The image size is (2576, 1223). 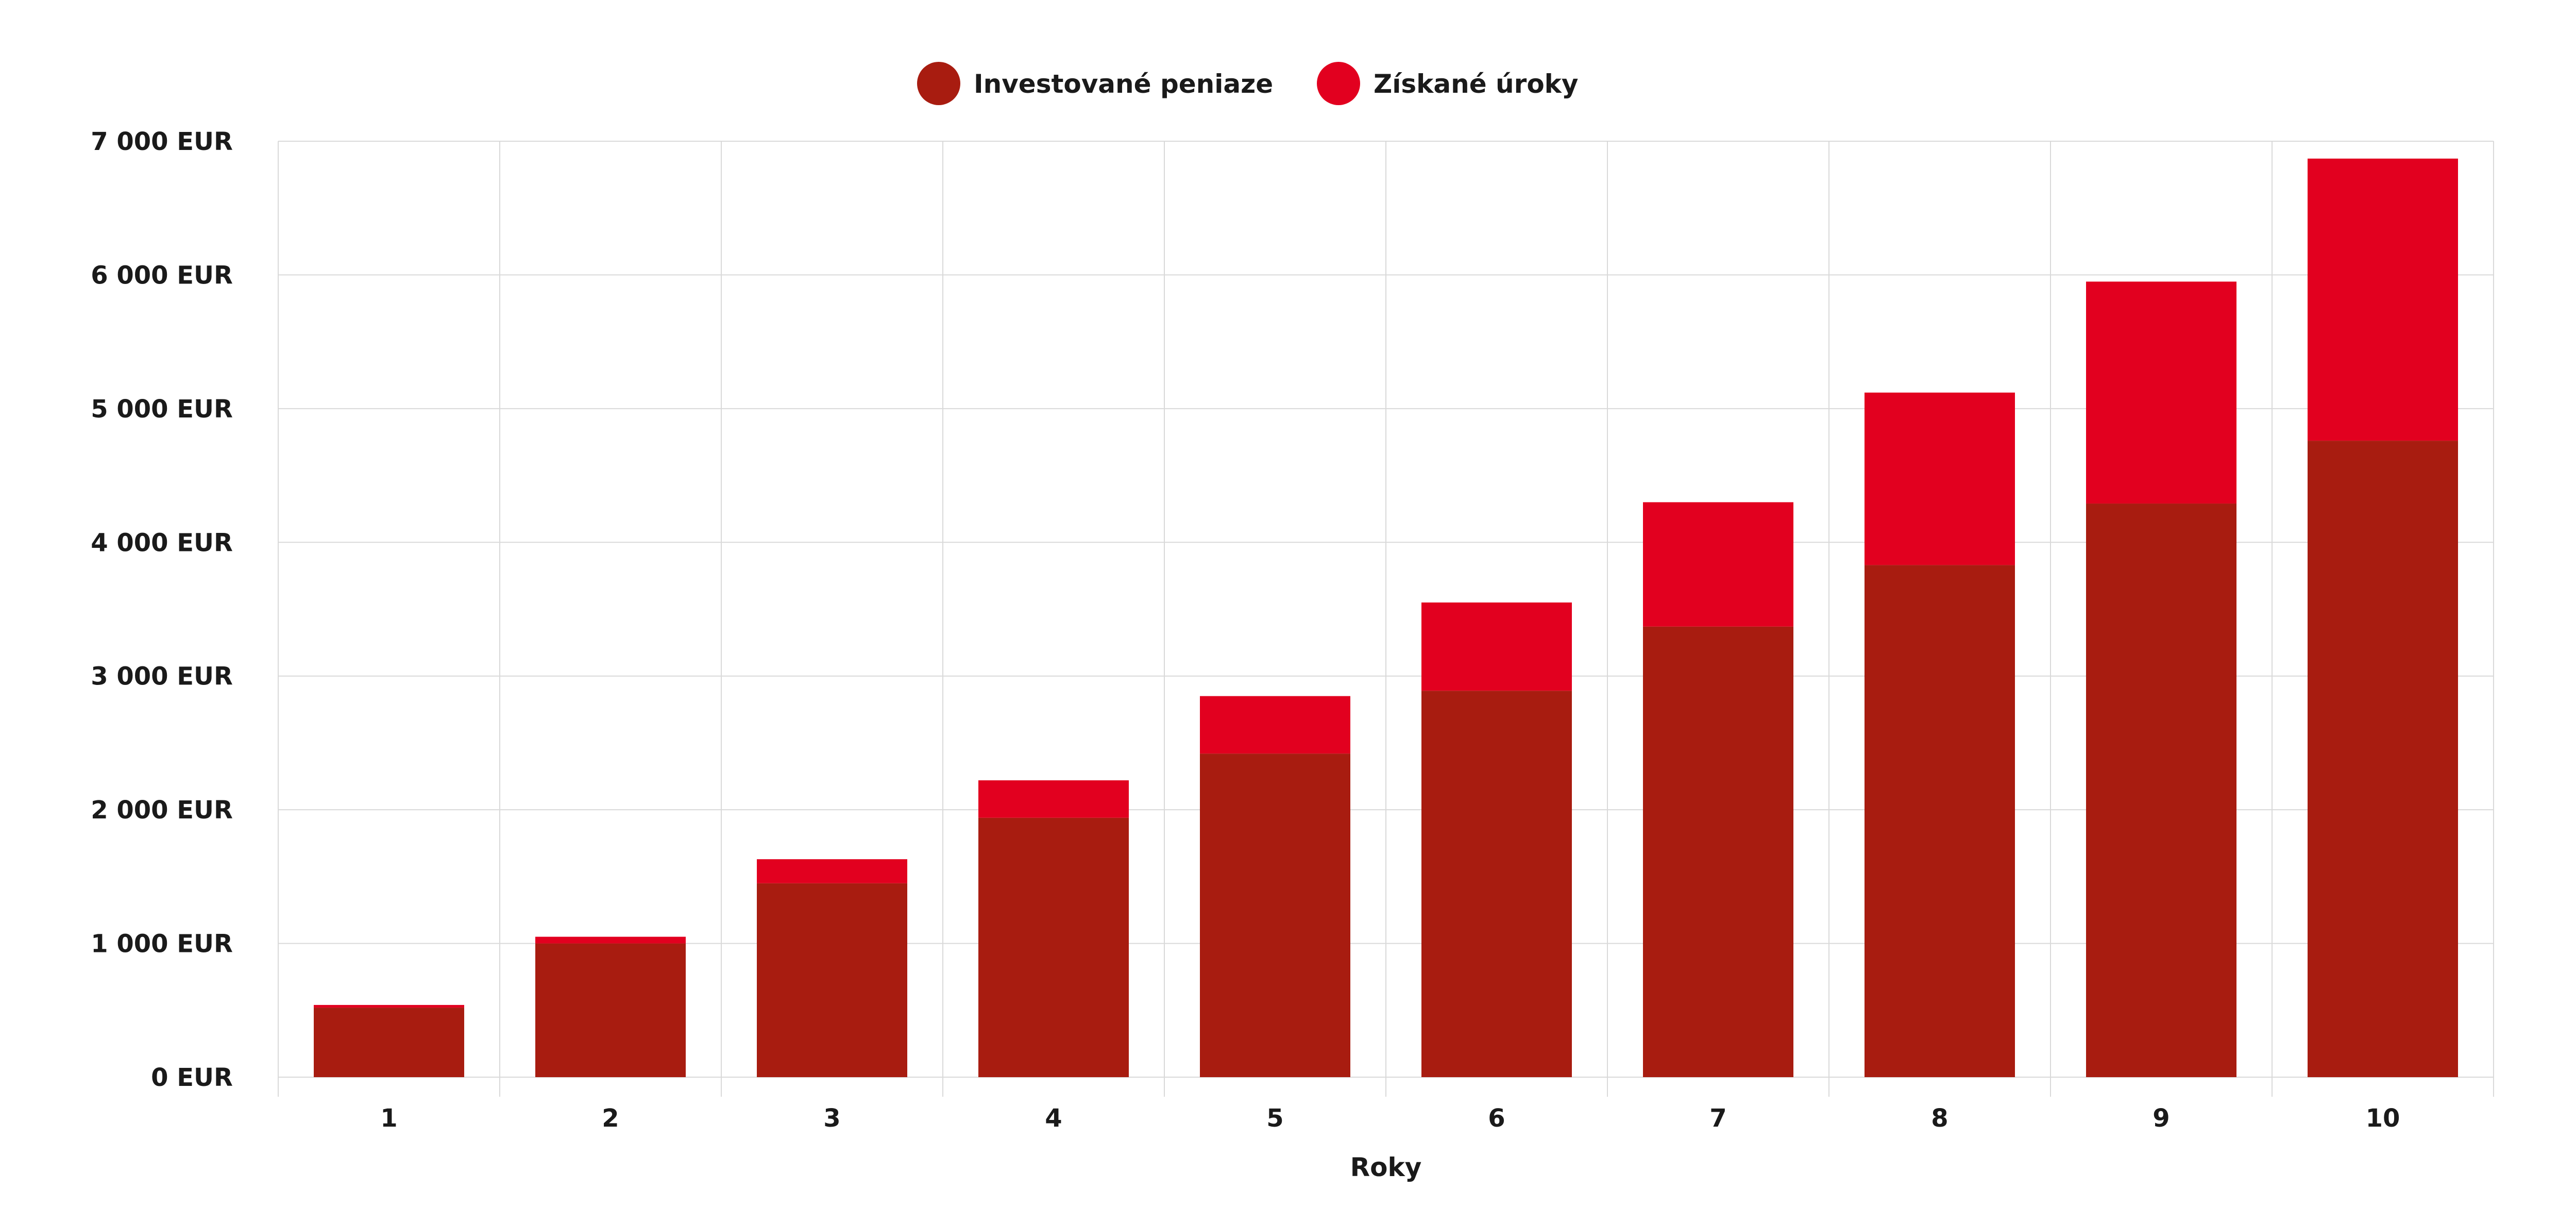 I want to click on y-tick-label: 2 000 EUR, so click(x=162, y=810).